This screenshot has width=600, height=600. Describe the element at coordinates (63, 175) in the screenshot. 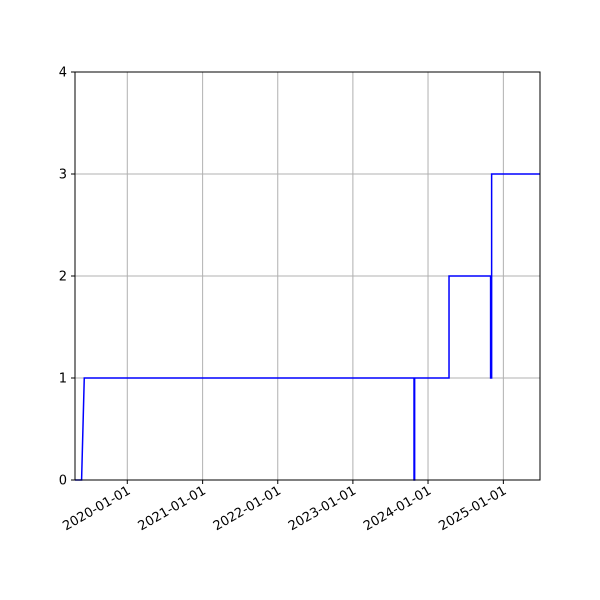

I see `y-tick-label: 3` at that location.